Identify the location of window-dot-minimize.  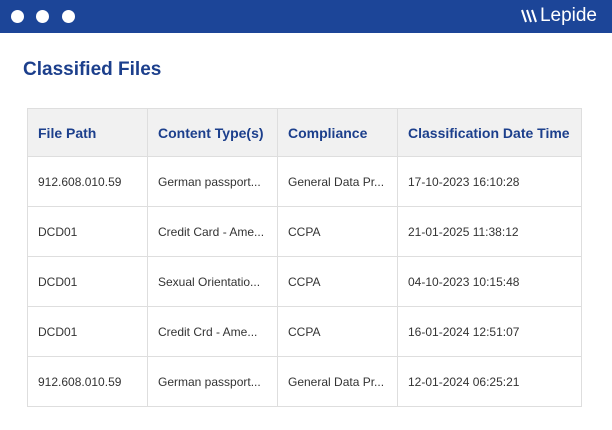
(42, 16).